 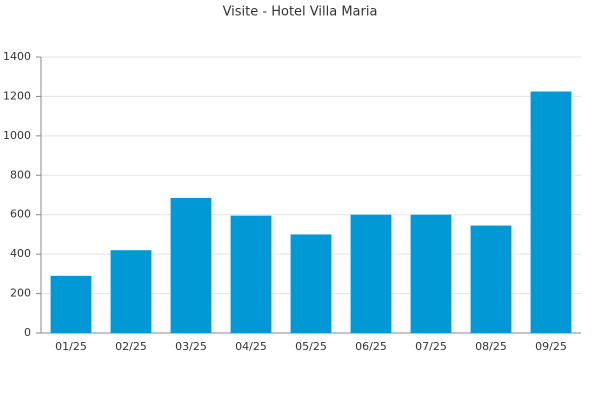 What do you see at coordinates (251, 346) in the screenshot?
I see `x-tick-label: 04/25` at bounding box center [251, 346].